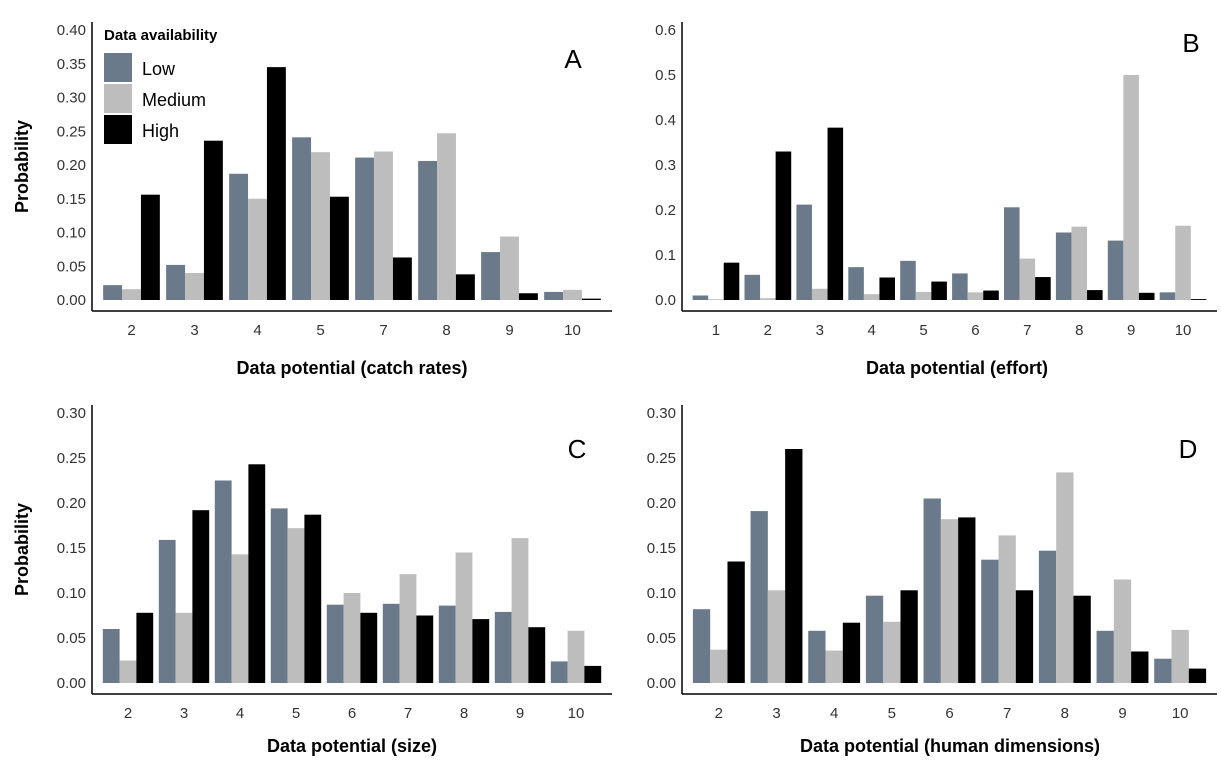  Describe the element at coordinates (159, 69) in the screenshot. I see `legend-label-low: Low` at that location.